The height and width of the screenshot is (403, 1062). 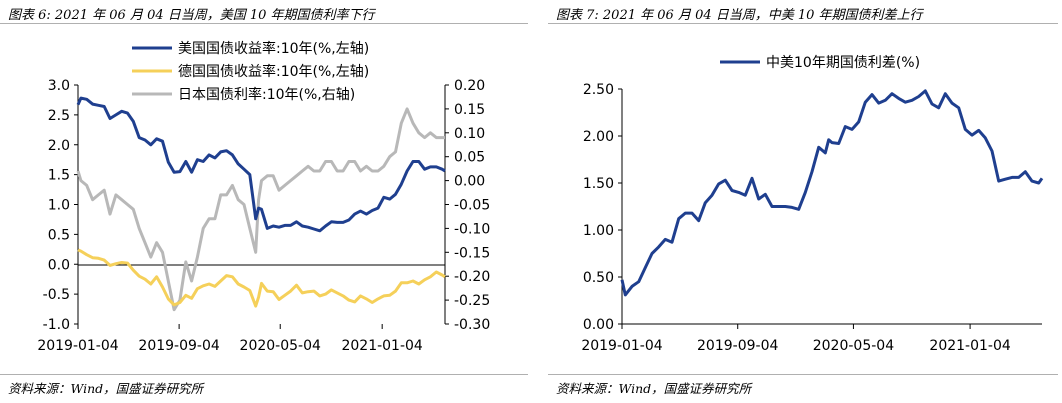 What do you see at coordinates (59, 176) in the screenshot?
I see `y-tick-label: 1.5` at bounding box center [59, 176].